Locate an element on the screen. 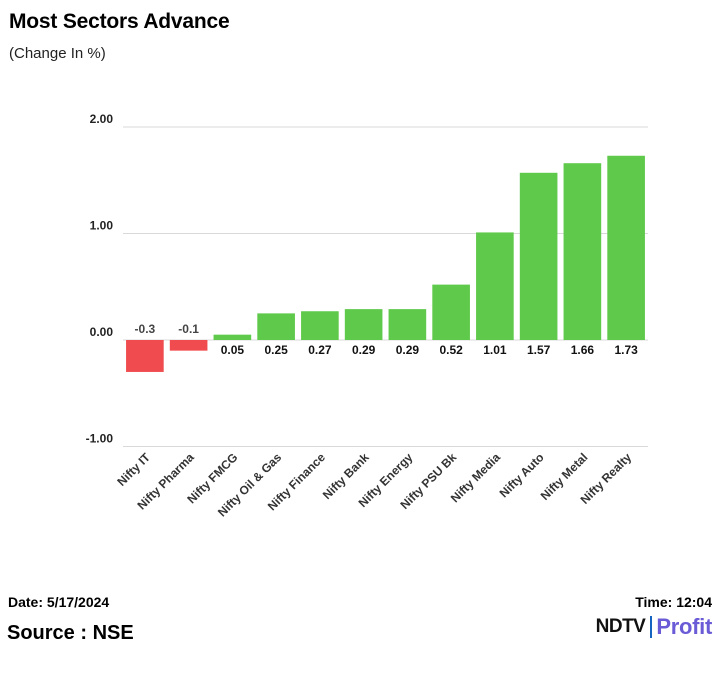 The height and width of the screenshot is (675, 720). logo-ndtv-text: NDTV is located at coordinates (620, 626).